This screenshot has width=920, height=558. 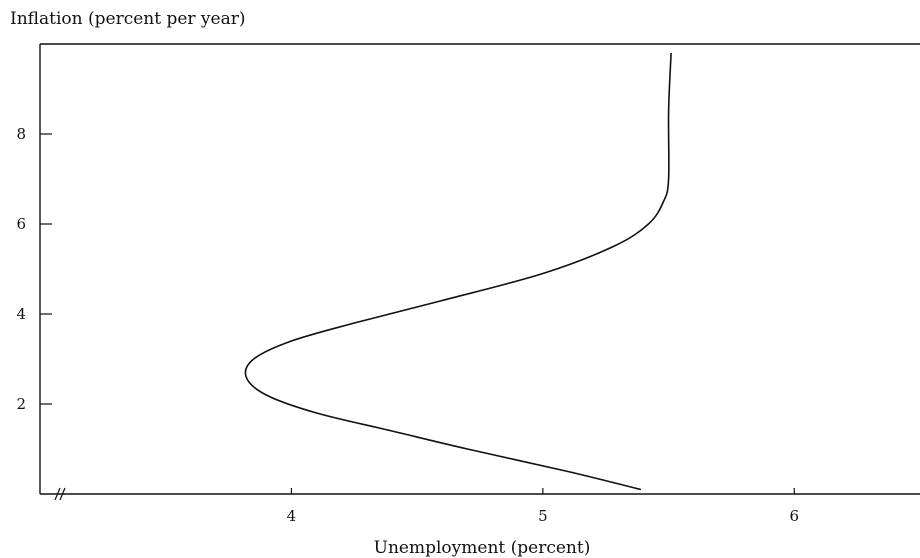 I want to click on x-tick-label: 6, so click(x=795, y=516).